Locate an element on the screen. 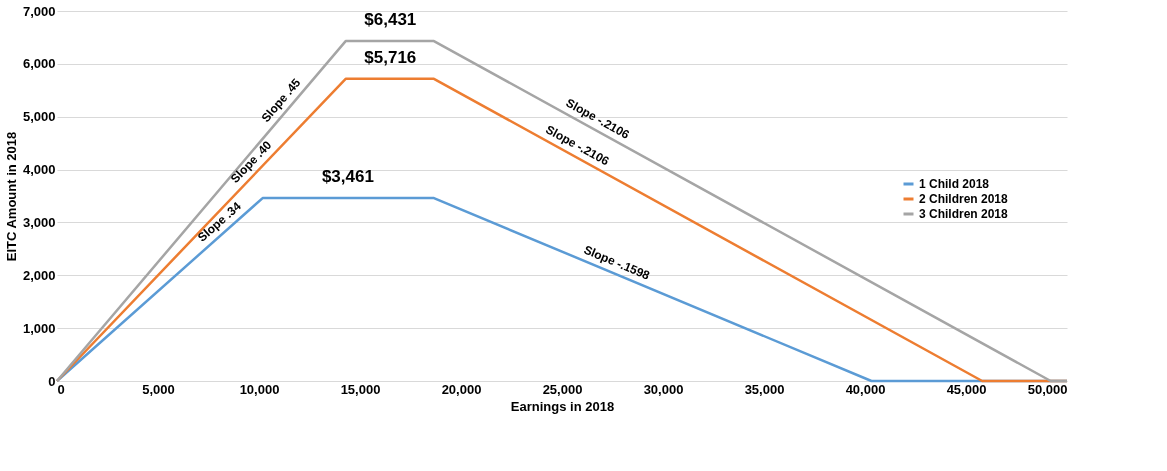 This screenshot has height=471, width=1167. y-tick-label: 3,000 is located at coordinates (39, 222).